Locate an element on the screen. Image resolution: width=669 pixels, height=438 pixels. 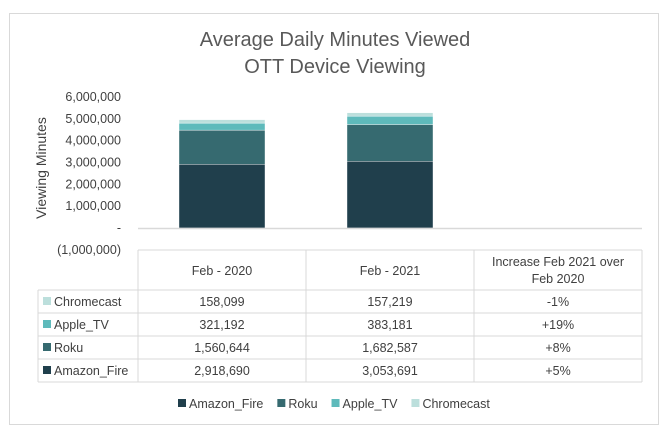
y-tick-label: 6,000,000 is located at coordinates (93, 97).